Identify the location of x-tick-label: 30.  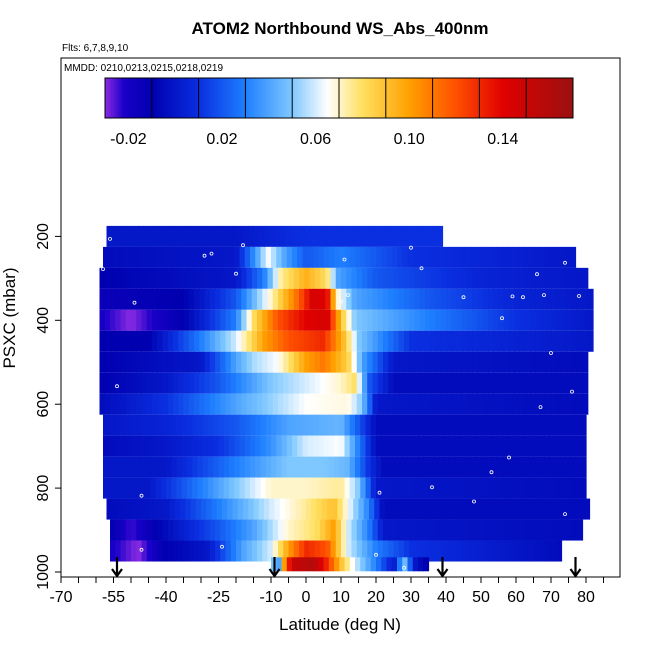
(411, 597).